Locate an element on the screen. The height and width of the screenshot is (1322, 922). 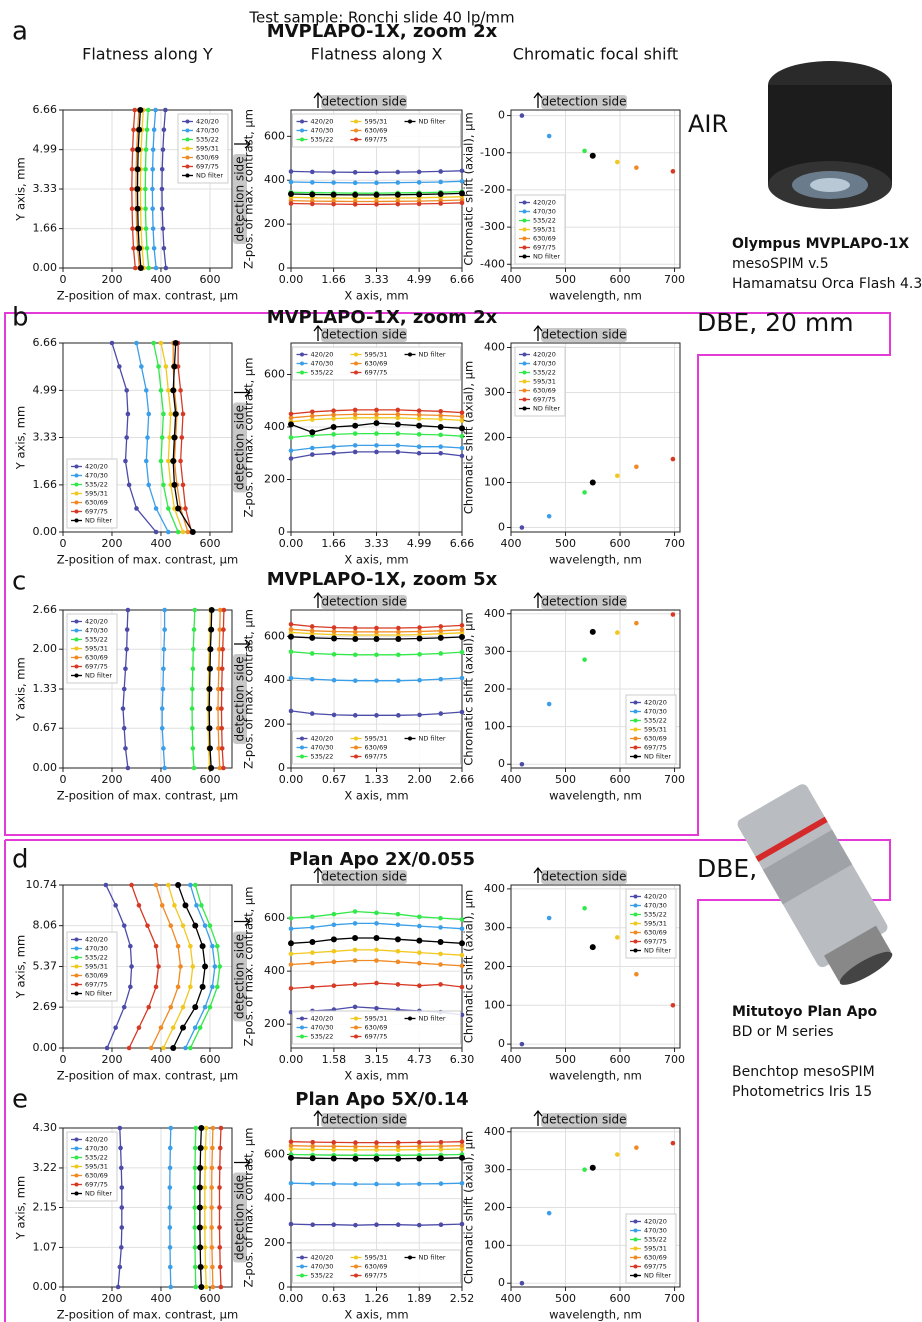
y-tick-label: 300 is located at coordinates (494, 650).